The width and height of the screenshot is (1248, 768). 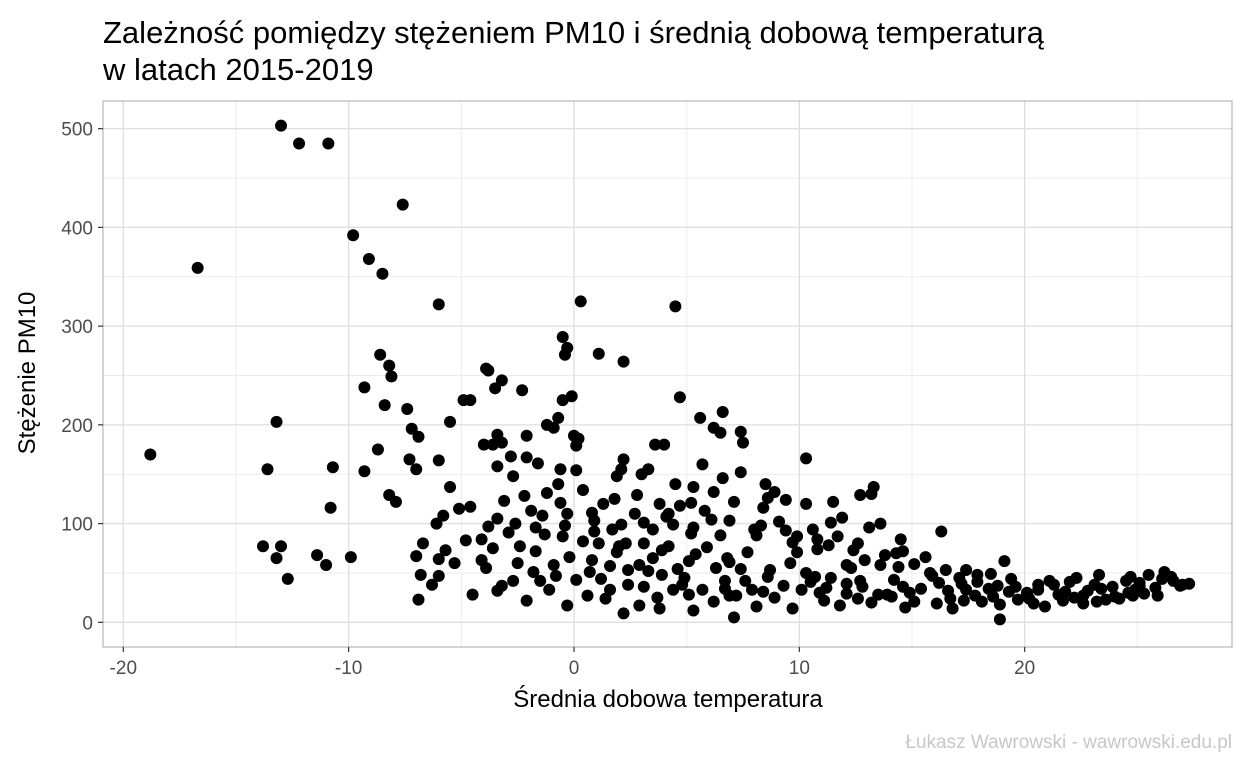 What do you see at coordinates (1024, 668) in the screenshot?
I see `x-tick-label: 20` at bounding box center [1024, 668].